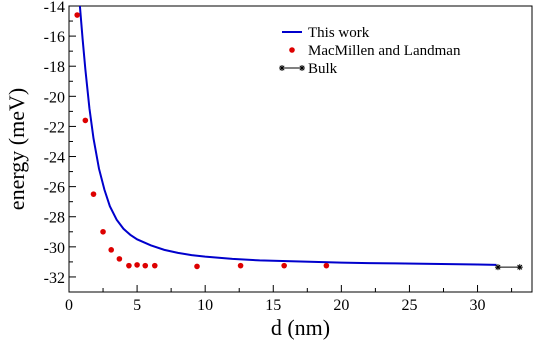 The width and height of the screenshot is (535, 345). Describe the element at coordinates (137, 305) in the screenshot. I see `x-tick-label: 5` at that location.